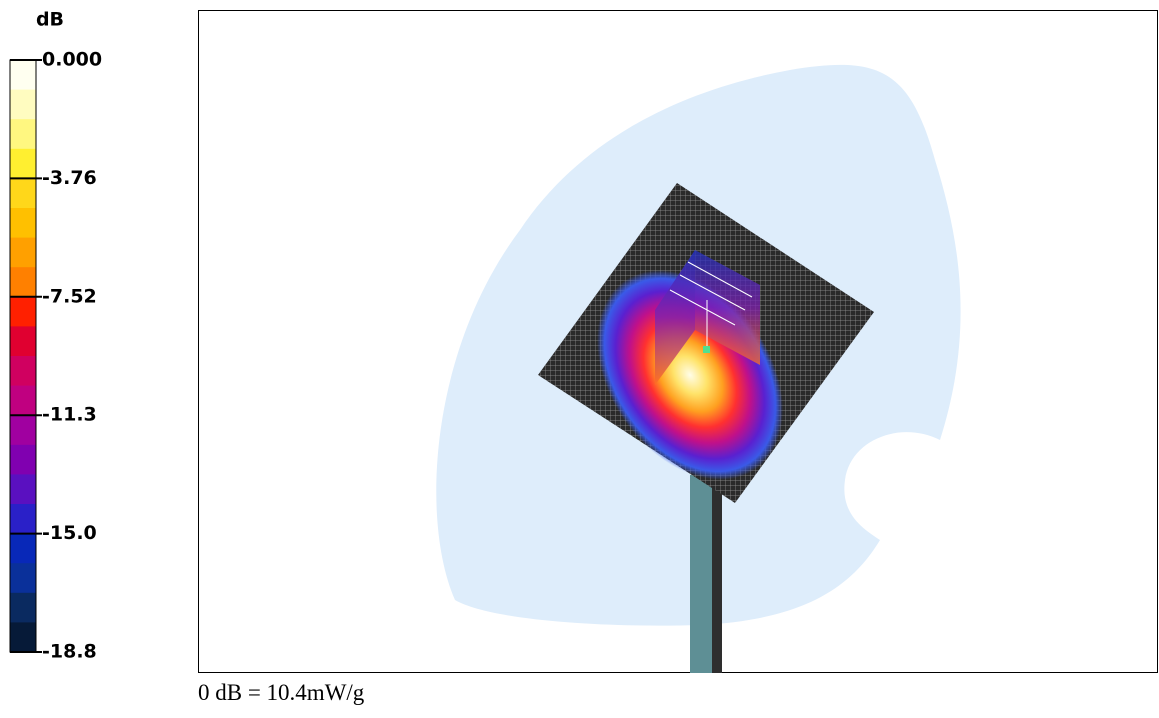  I want to click on legend-unit: dB, so click(50, 20).